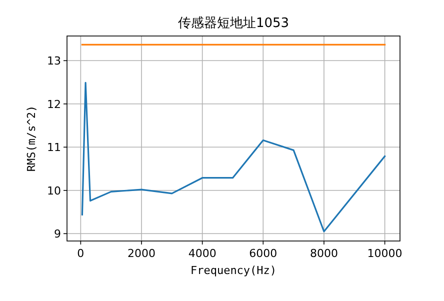 The image size is (444, 301). What do you see at coordinates (31, 138) in the screenshot?
I see `y-axis-title: RMS(m/s^2)` at bounding box center [31, 138].